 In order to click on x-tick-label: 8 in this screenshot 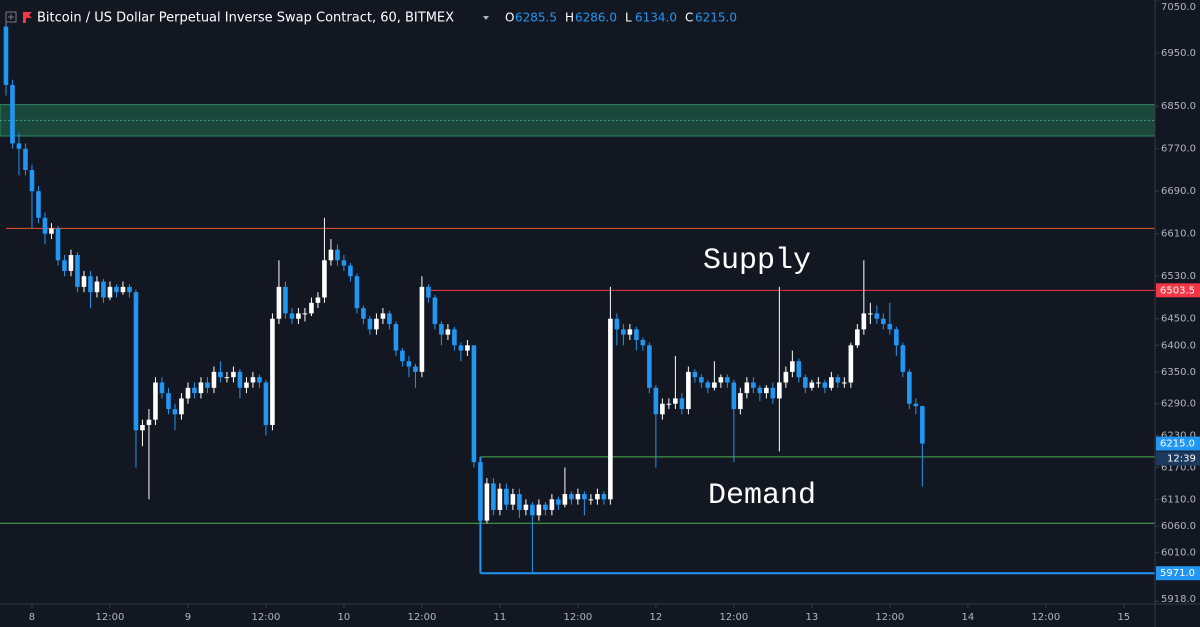, I will do `click(32, 617)`.